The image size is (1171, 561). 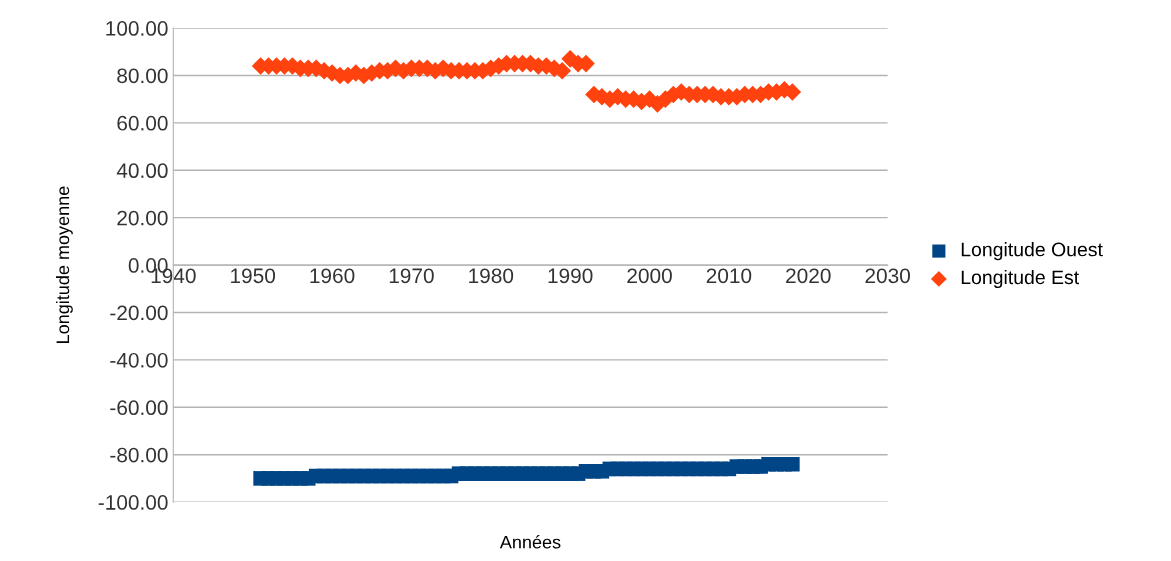 What do you see at coordinates (142, 218) in the screenshot?
I see `y-tick-label: 20.00` at bounding box center [142, 218].